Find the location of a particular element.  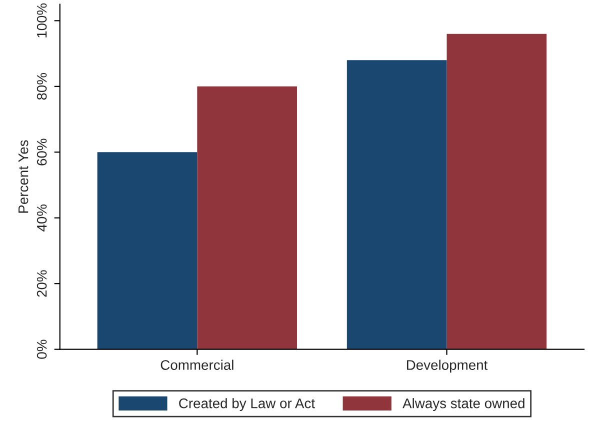

legend-label: Always state owned is located at coordinates (463, 405).